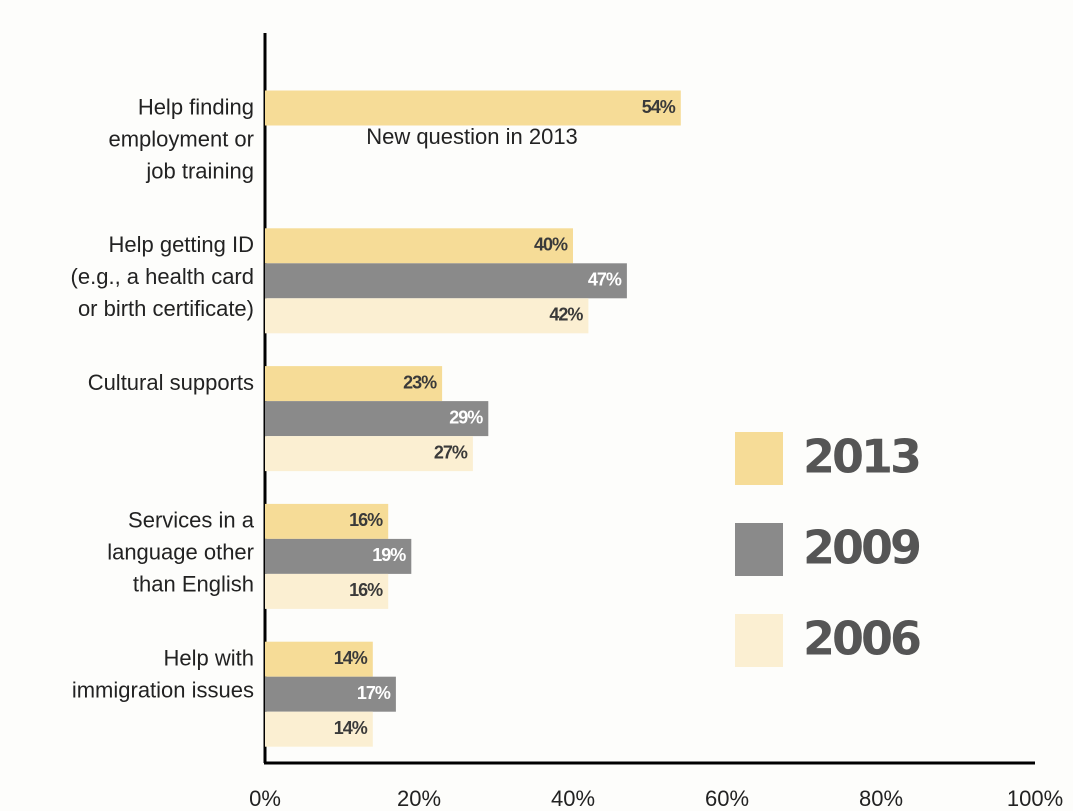  What do you see at coordinates (196, 106) in the screenshot?
I see `category-label: Help finding` at bounding box center [196, 106].